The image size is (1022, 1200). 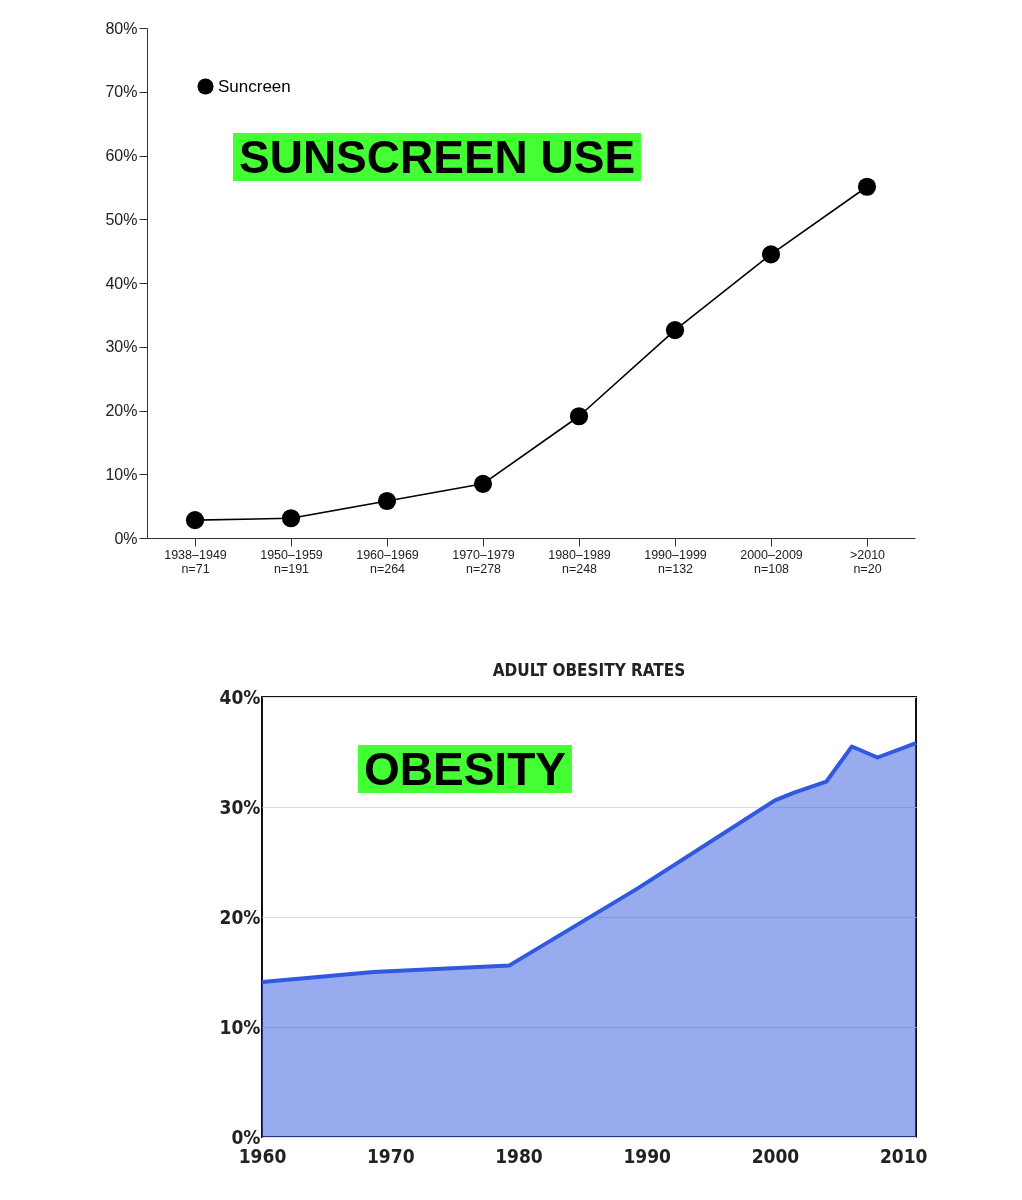 What do you see at coordinates (387, 561) in the screenshot?
I see `x-tick-label: 1960–1969 n=264` at bounding box center [387, 561].